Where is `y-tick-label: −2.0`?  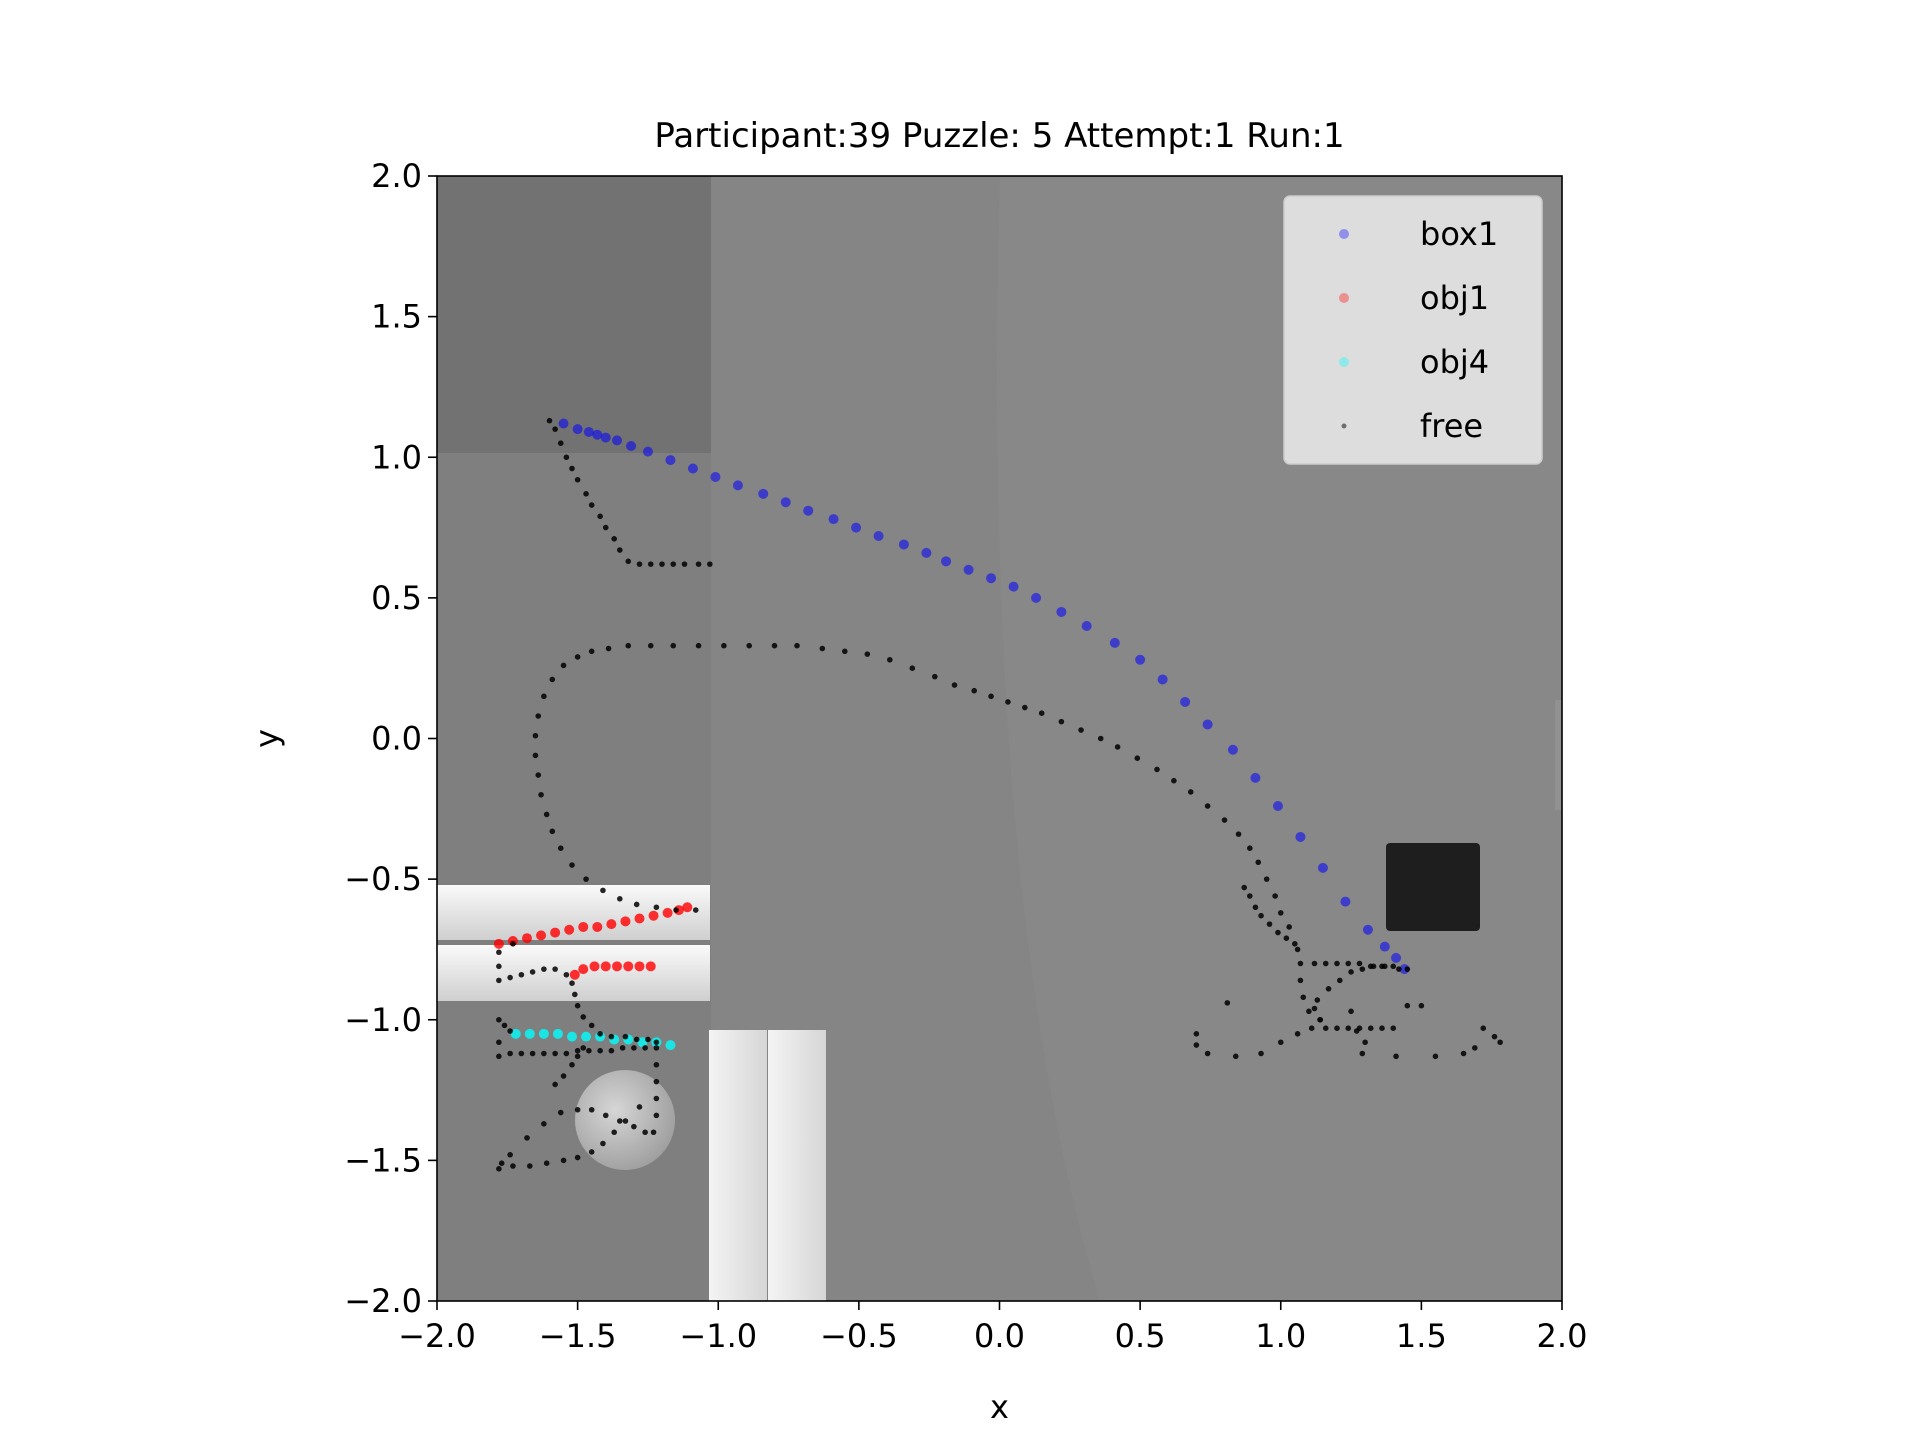 y-tick-label: −2.0 is located at coordinates (383, 1301).